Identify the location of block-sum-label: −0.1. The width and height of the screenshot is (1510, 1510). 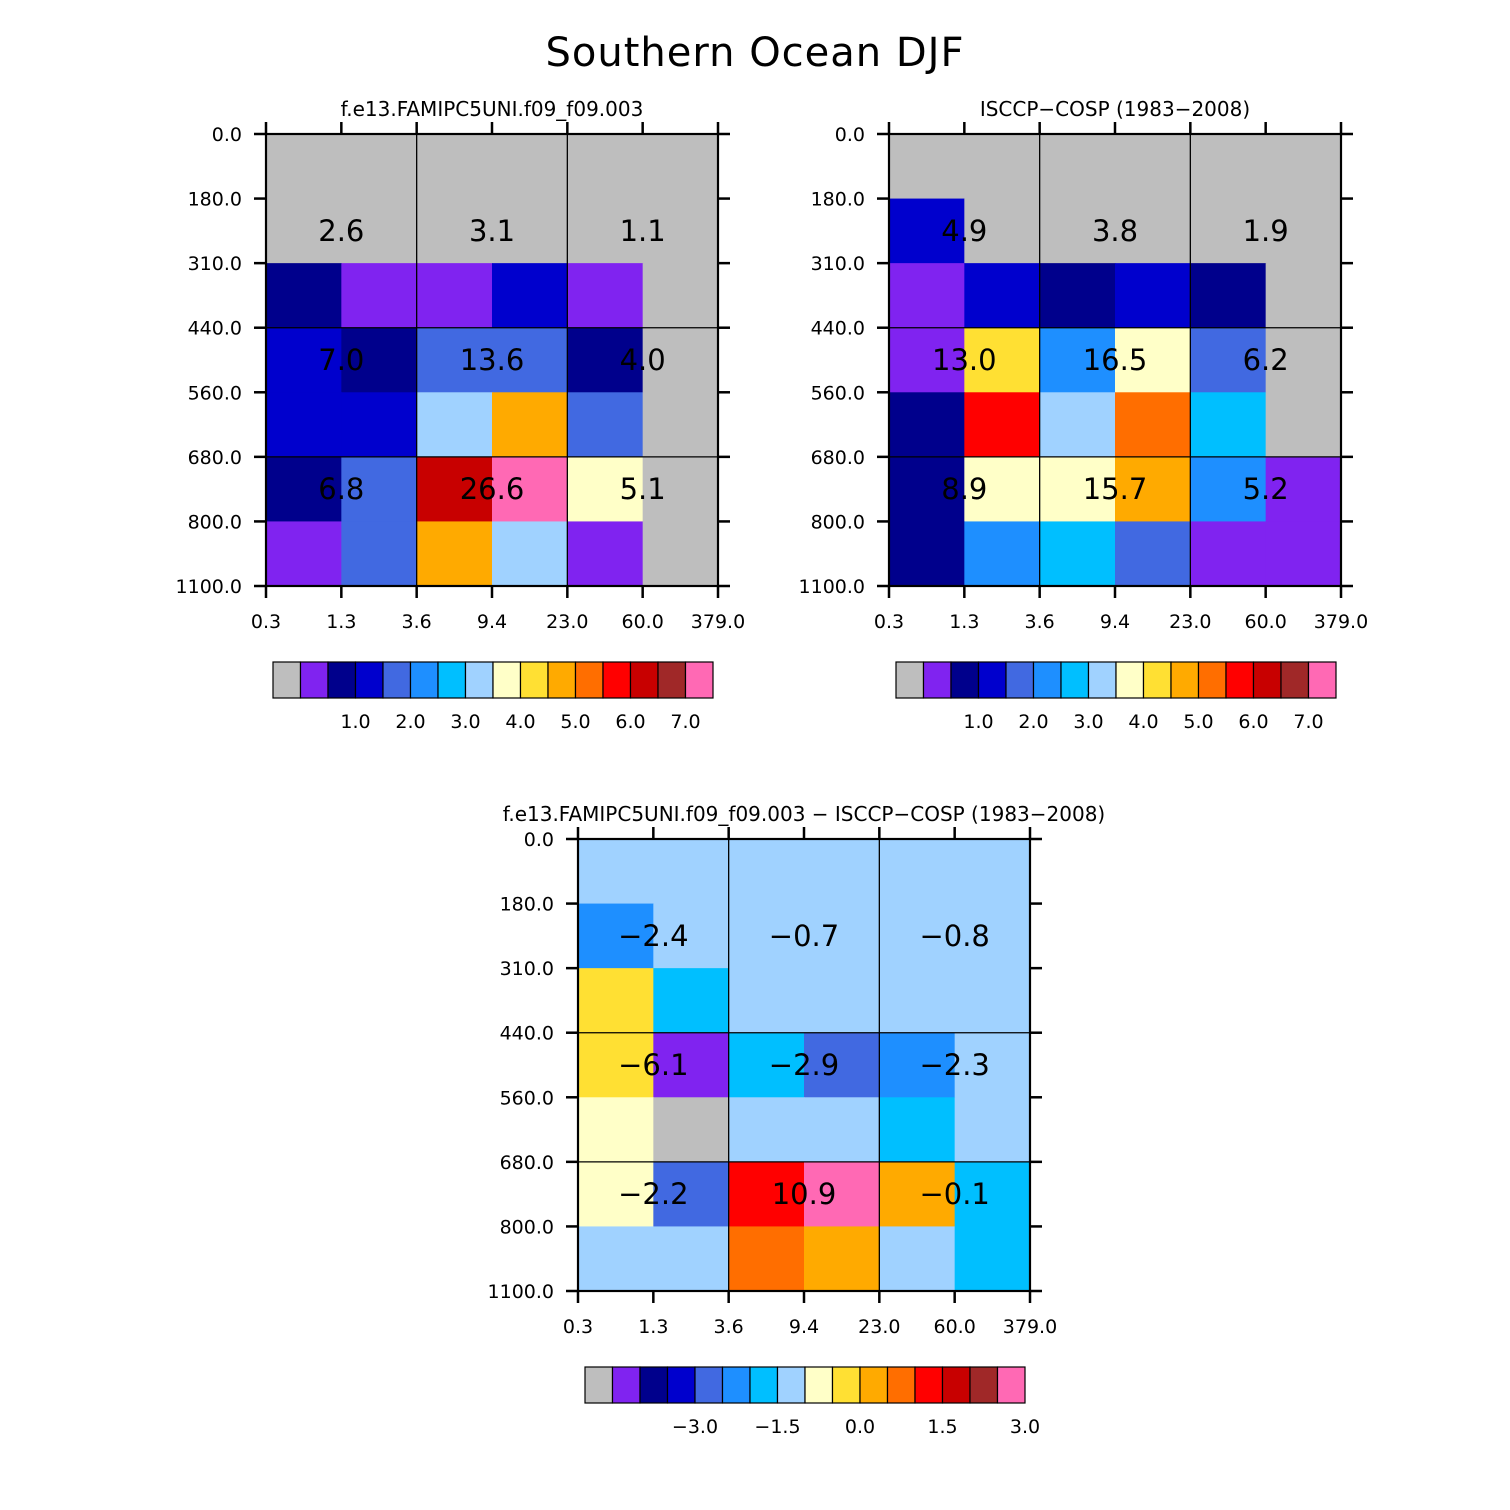
(954, 1194).